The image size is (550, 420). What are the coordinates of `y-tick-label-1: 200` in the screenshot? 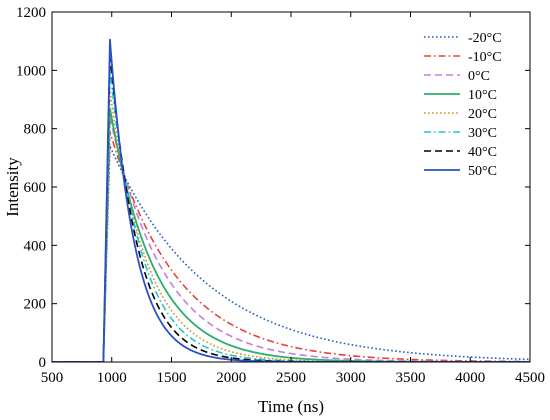 It's located at (35, 305).